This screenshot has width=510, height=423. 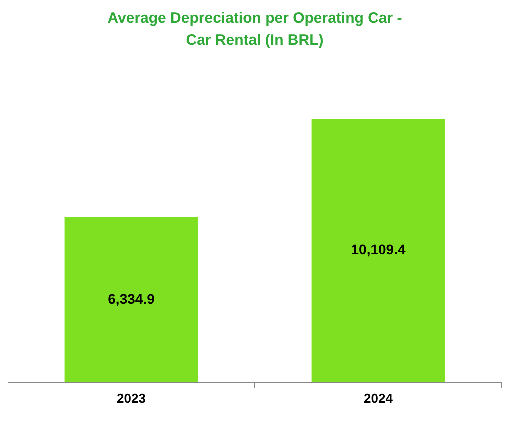 What do you see at coordinates (378, 250) in the screenshot?
I see `data-label: 10,109.4` at bounding box center [378, 250].